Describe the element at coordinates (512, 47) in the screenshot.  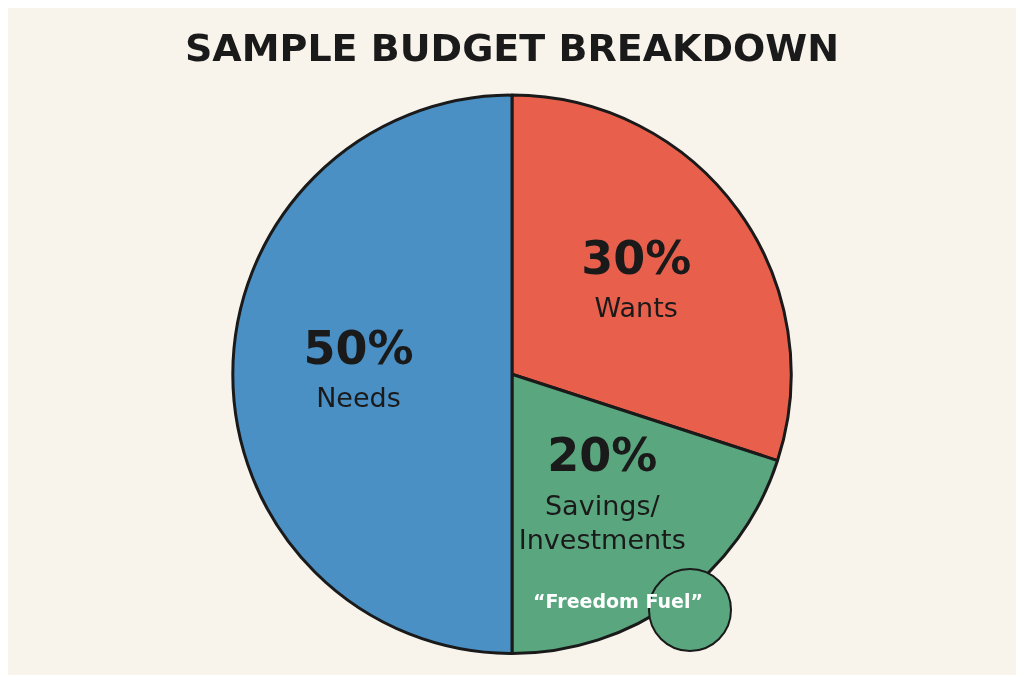
I see `chart-title: SAMPLE BUDGET BREAKDOWN` at that location.